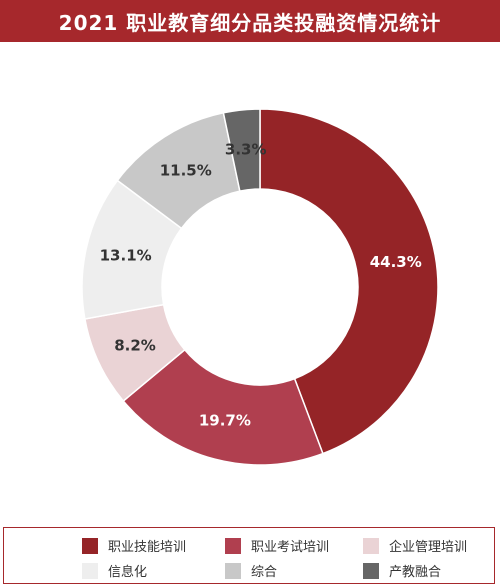 This screenshot has height=588, width=500. What do you see at coordinates (225, 420) in the screenshot?
I see `slice-value-label-1: 19.7%` at bounding box center [225, 420].